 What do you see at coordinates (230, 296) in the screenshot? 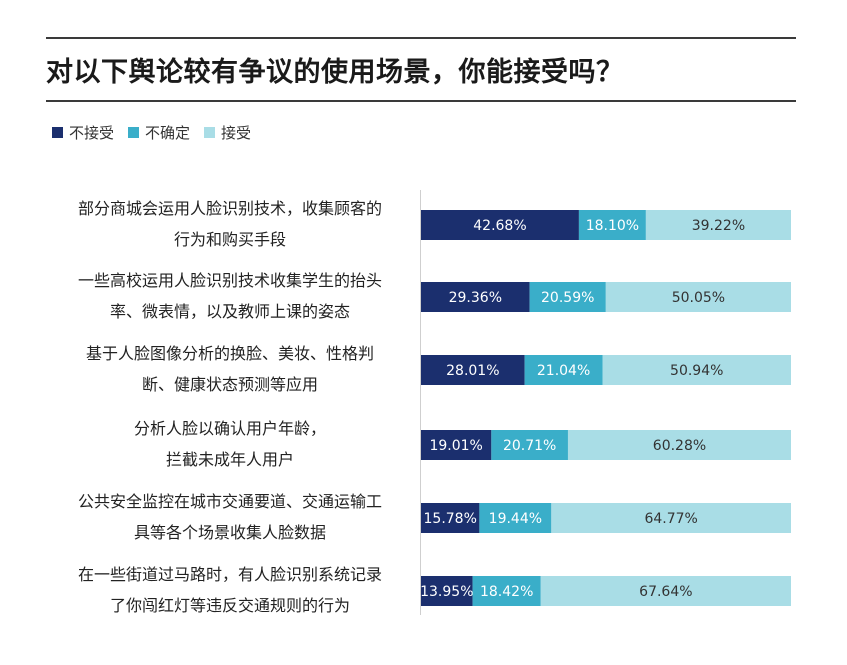
I see `category-label: 一些高校运用人脸识别技术收集学生的抬头 率、微表情，以及教师上课的姿态` at bounding box center [230, 296].